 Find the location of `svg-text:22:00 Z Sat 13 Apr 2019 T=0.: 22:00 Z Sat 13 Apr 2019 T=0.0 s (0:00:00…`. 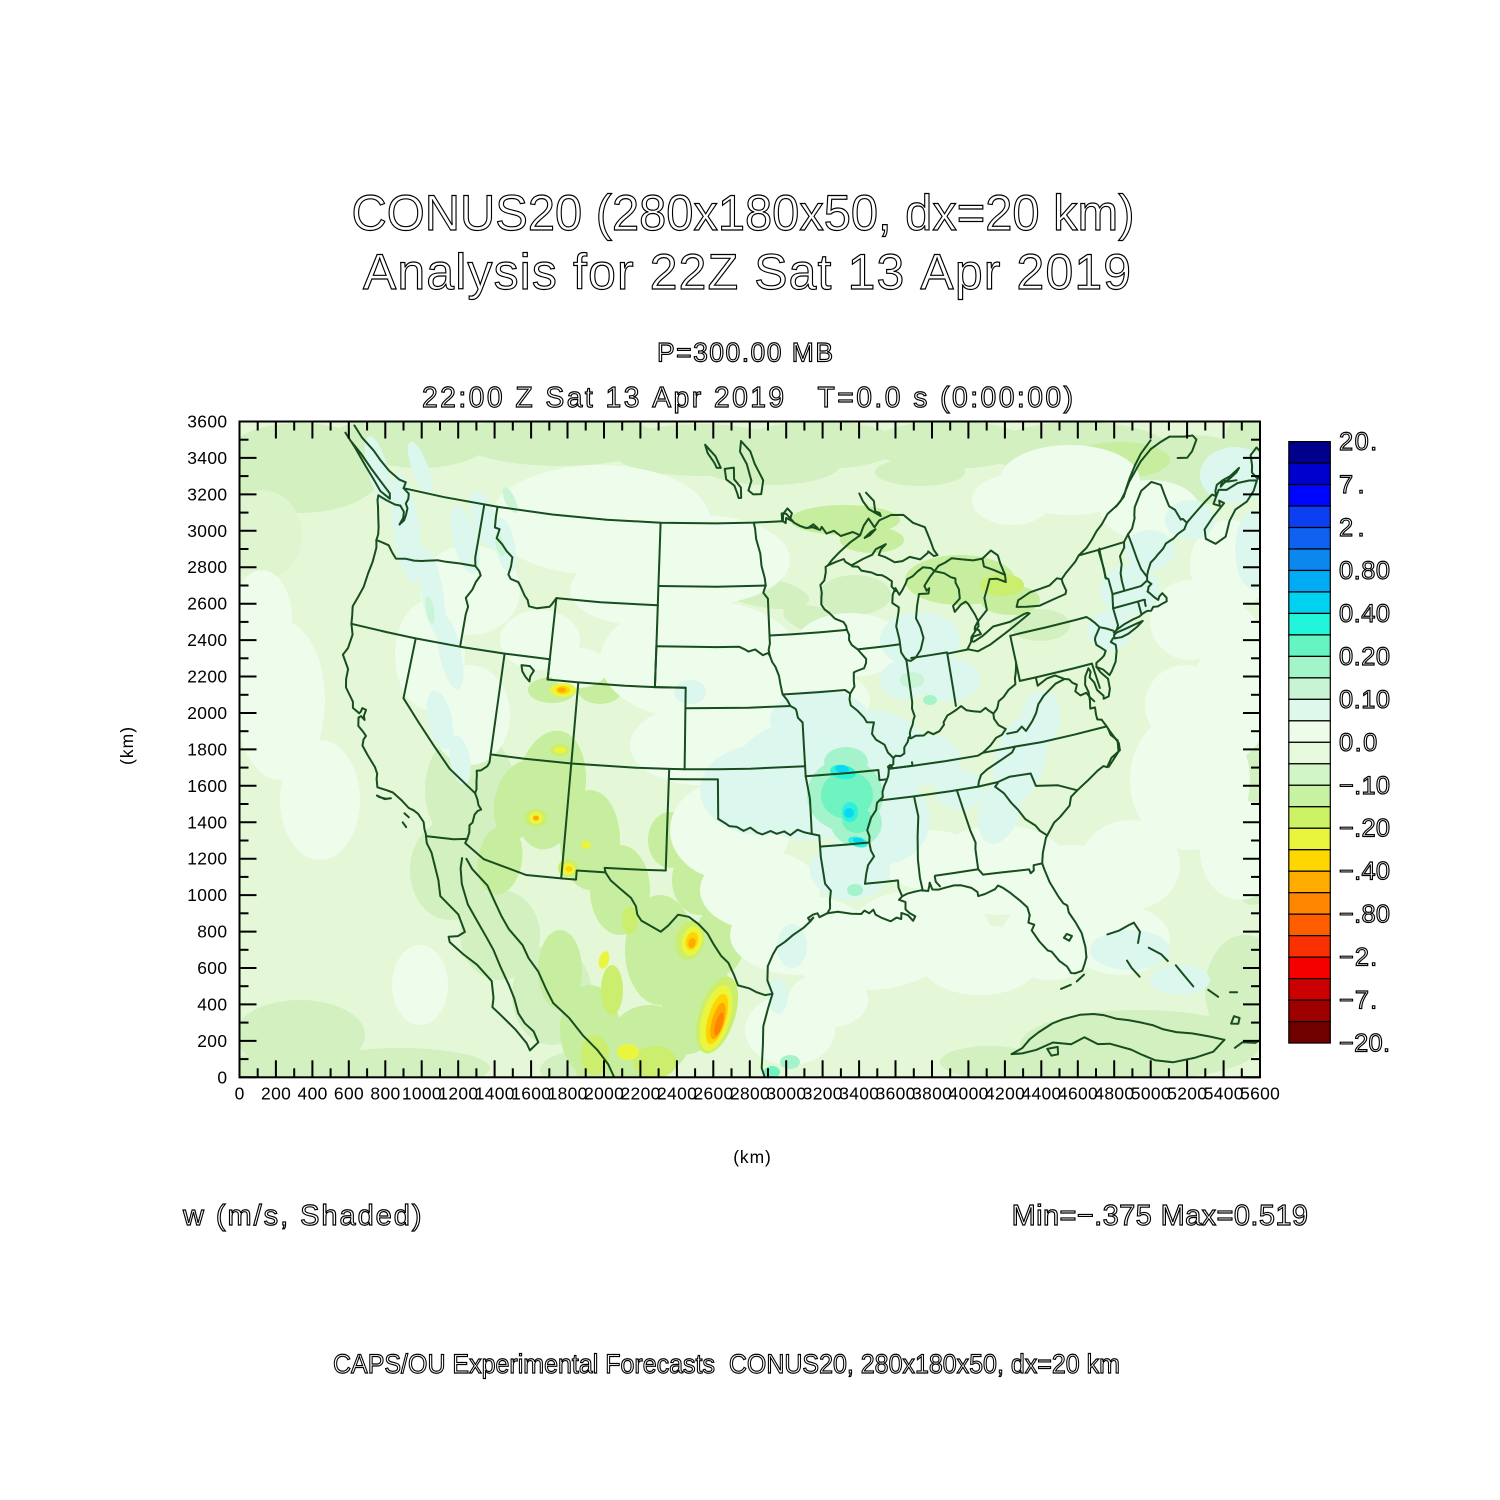

svg-text:22:00 Z Sat 13 Apr 2019 T=0.: 22:00 Z Sat 13 Apr 2019 T=0.0 s (0:00:00… is located at coordinates (747, 397).